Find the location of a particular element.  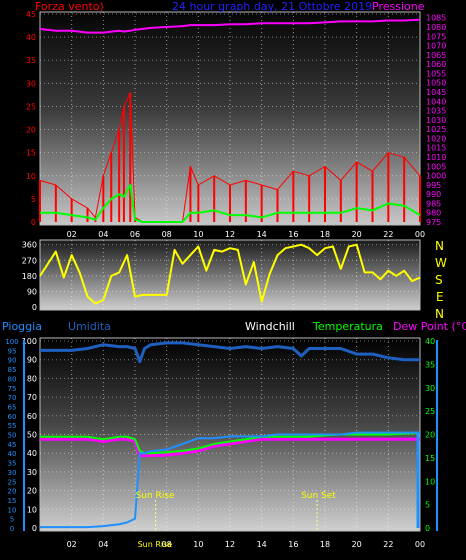

direction-y-tick: 360 is located at coordinates (29, 245).